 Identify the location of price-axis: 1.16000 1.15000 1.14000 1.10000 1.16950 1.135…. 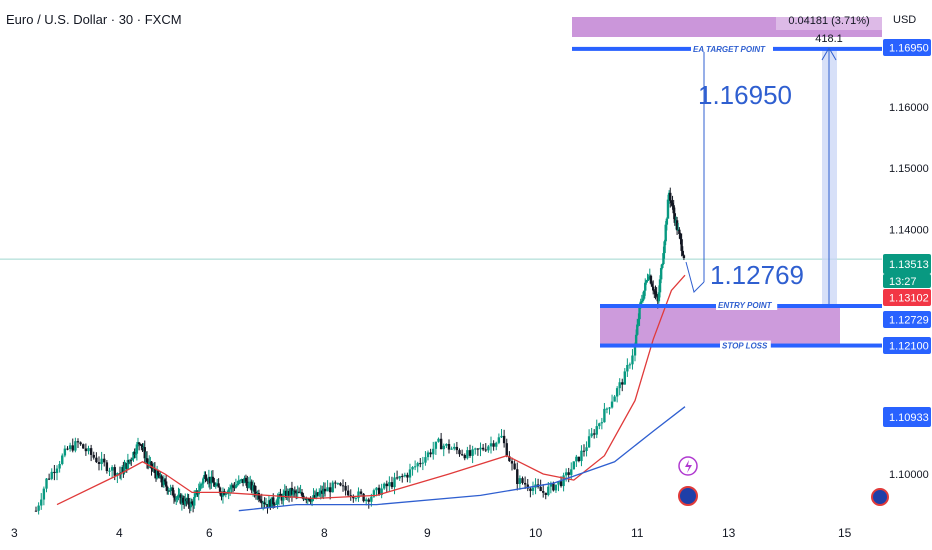
(907, 260).